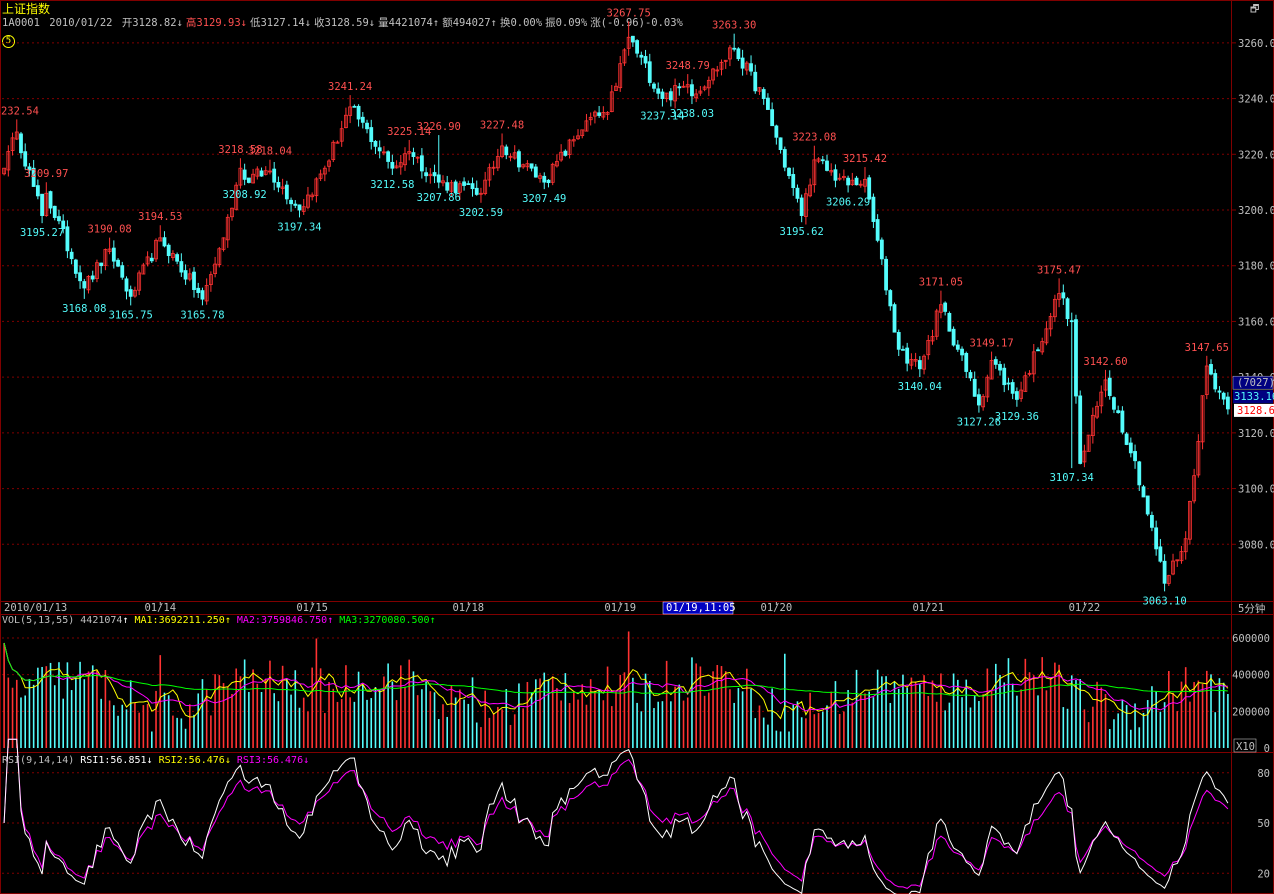 The width and height of the screenshot is (1274, 894). Describe the element at coordinates (1263, 874) in the screenshot. I see `rsi-tick-label: 20` at that location.